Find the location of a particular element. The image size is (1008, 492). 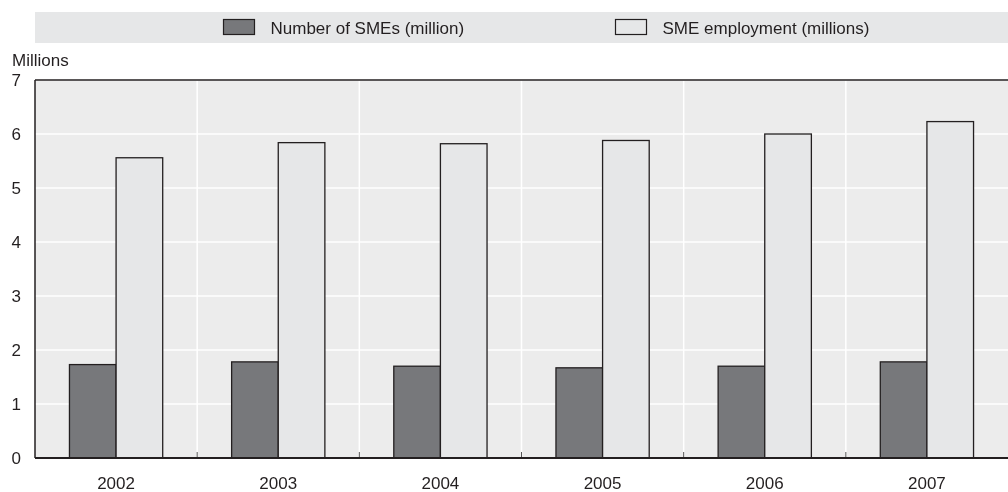

x-tick-label: 2002 is located at coordinates (116, 483).